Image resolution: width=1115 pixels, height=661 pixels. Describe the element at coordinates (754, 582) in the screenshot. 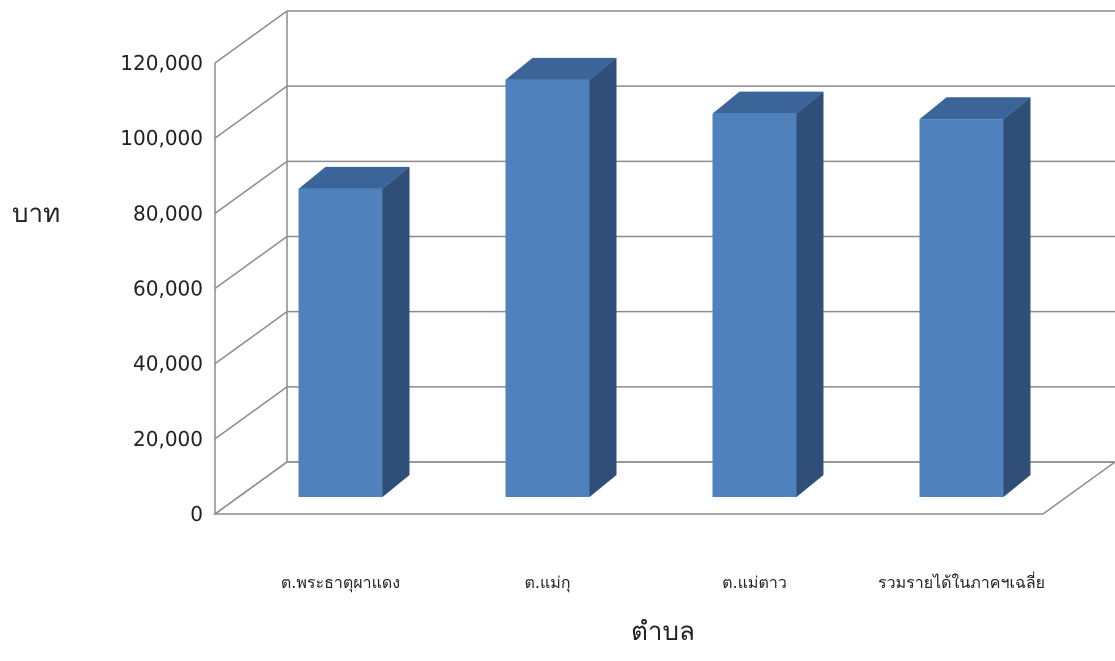

I see `x-tick-label: ต.แม่ตาว` at that location.